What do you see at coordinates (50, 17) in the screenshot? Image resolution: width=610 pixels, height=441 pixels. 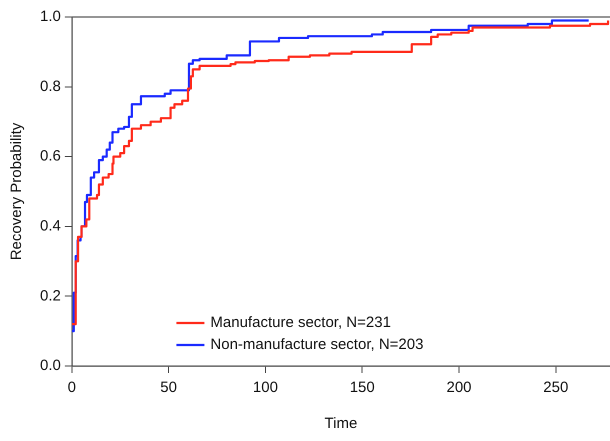 I see `y-tick-label: 1.0` at bounding box center [50, 17].